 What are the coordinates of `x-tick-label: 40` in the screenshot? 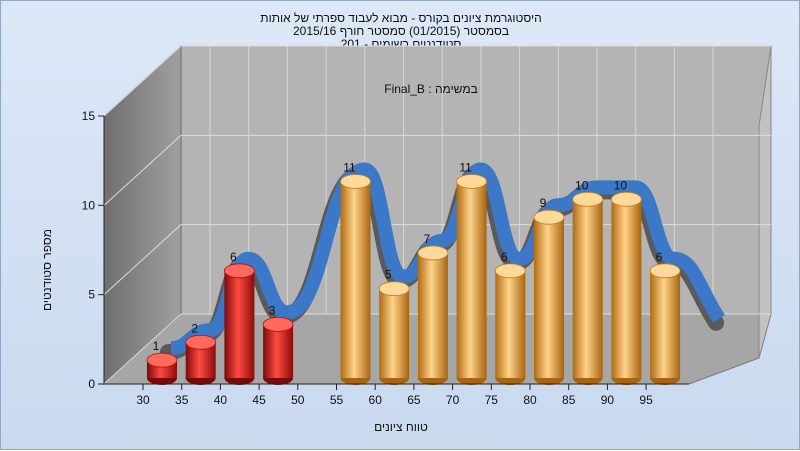 It's located at (221, 400).